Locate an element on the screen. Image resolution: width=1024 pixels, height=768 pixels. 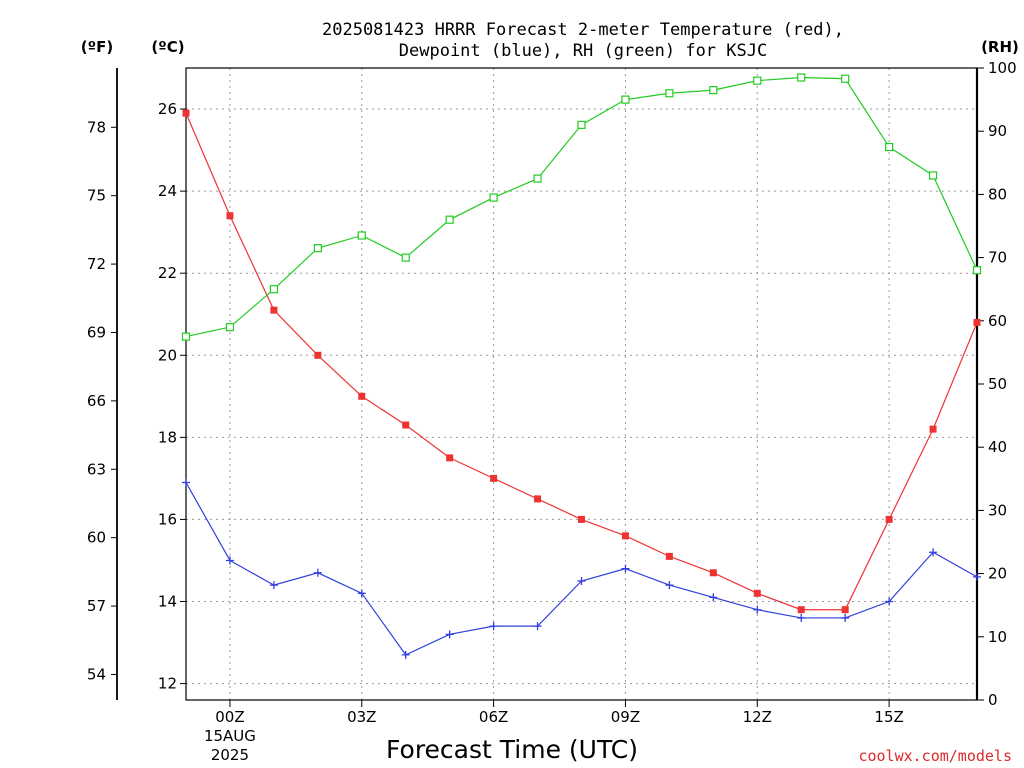
x-tick-label: 12Z is located at coordinates (757, 717).